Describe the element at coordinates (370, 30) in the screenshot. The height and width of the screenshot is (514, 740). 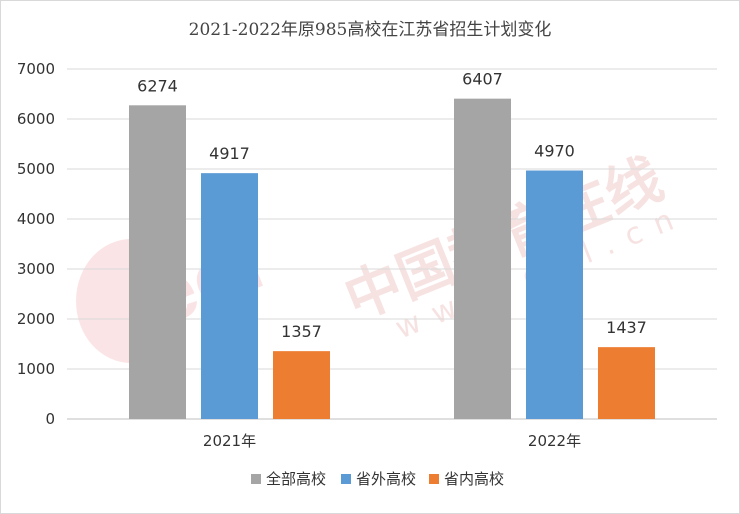
I see `chart-title: 2021-2022年原985高校在江苏省招生计划变化` at that location.